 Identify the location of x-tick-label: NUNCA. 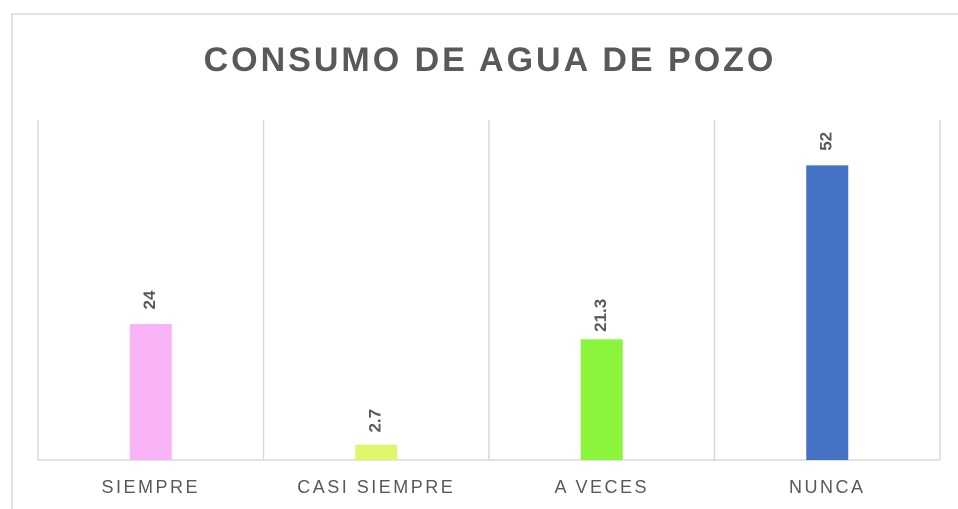
(827, 487).